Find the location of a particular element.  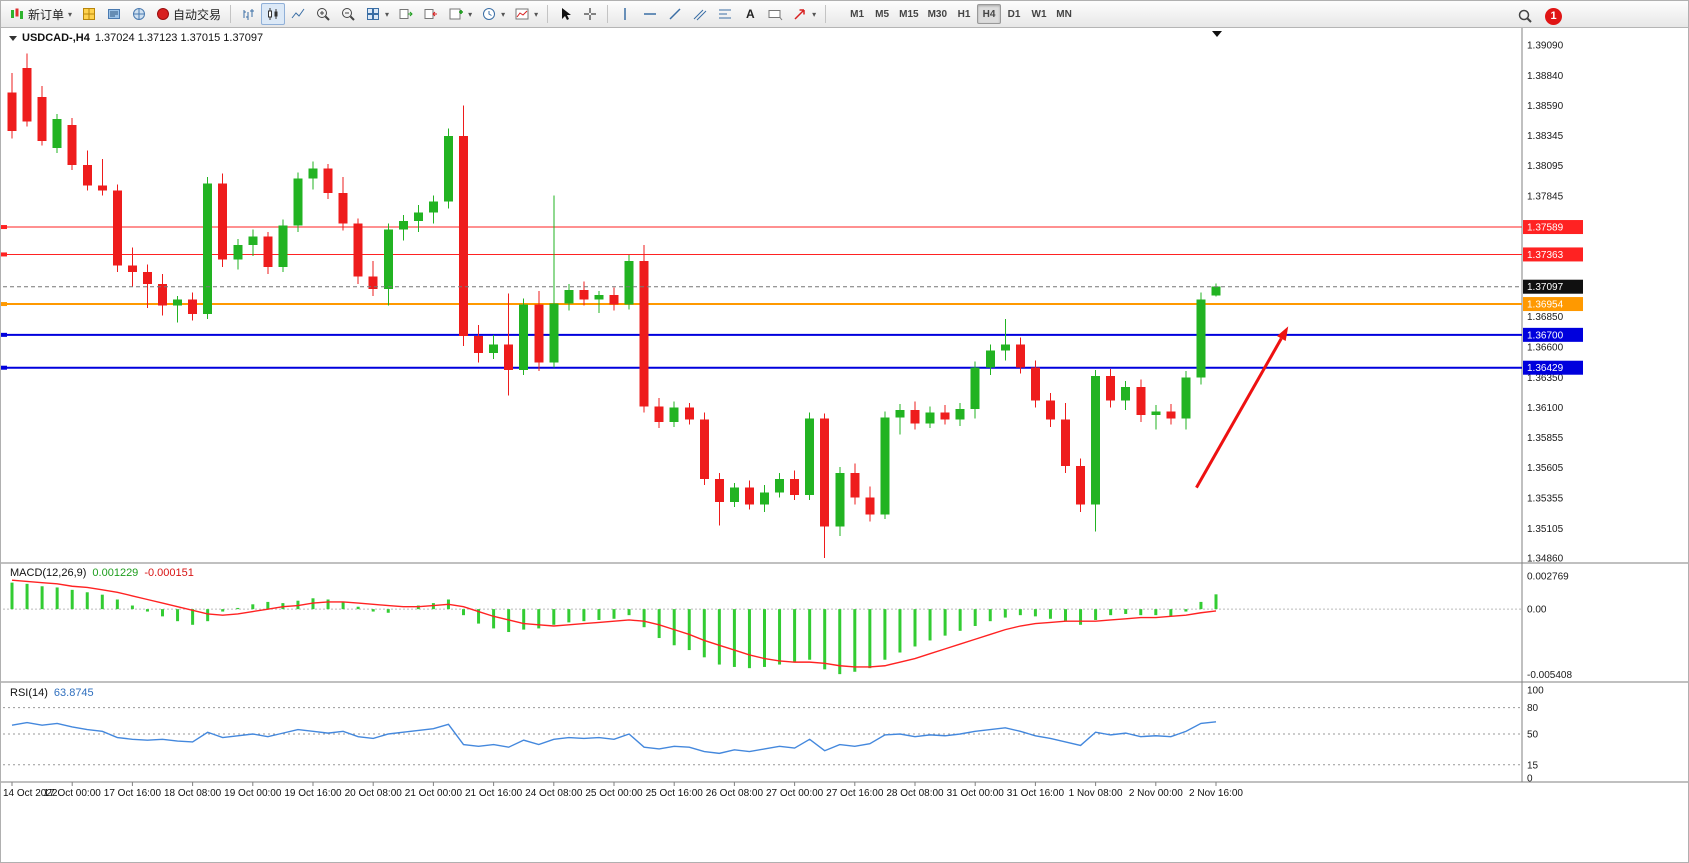

periods-button: ▾ is located at coordinates (493, 14).